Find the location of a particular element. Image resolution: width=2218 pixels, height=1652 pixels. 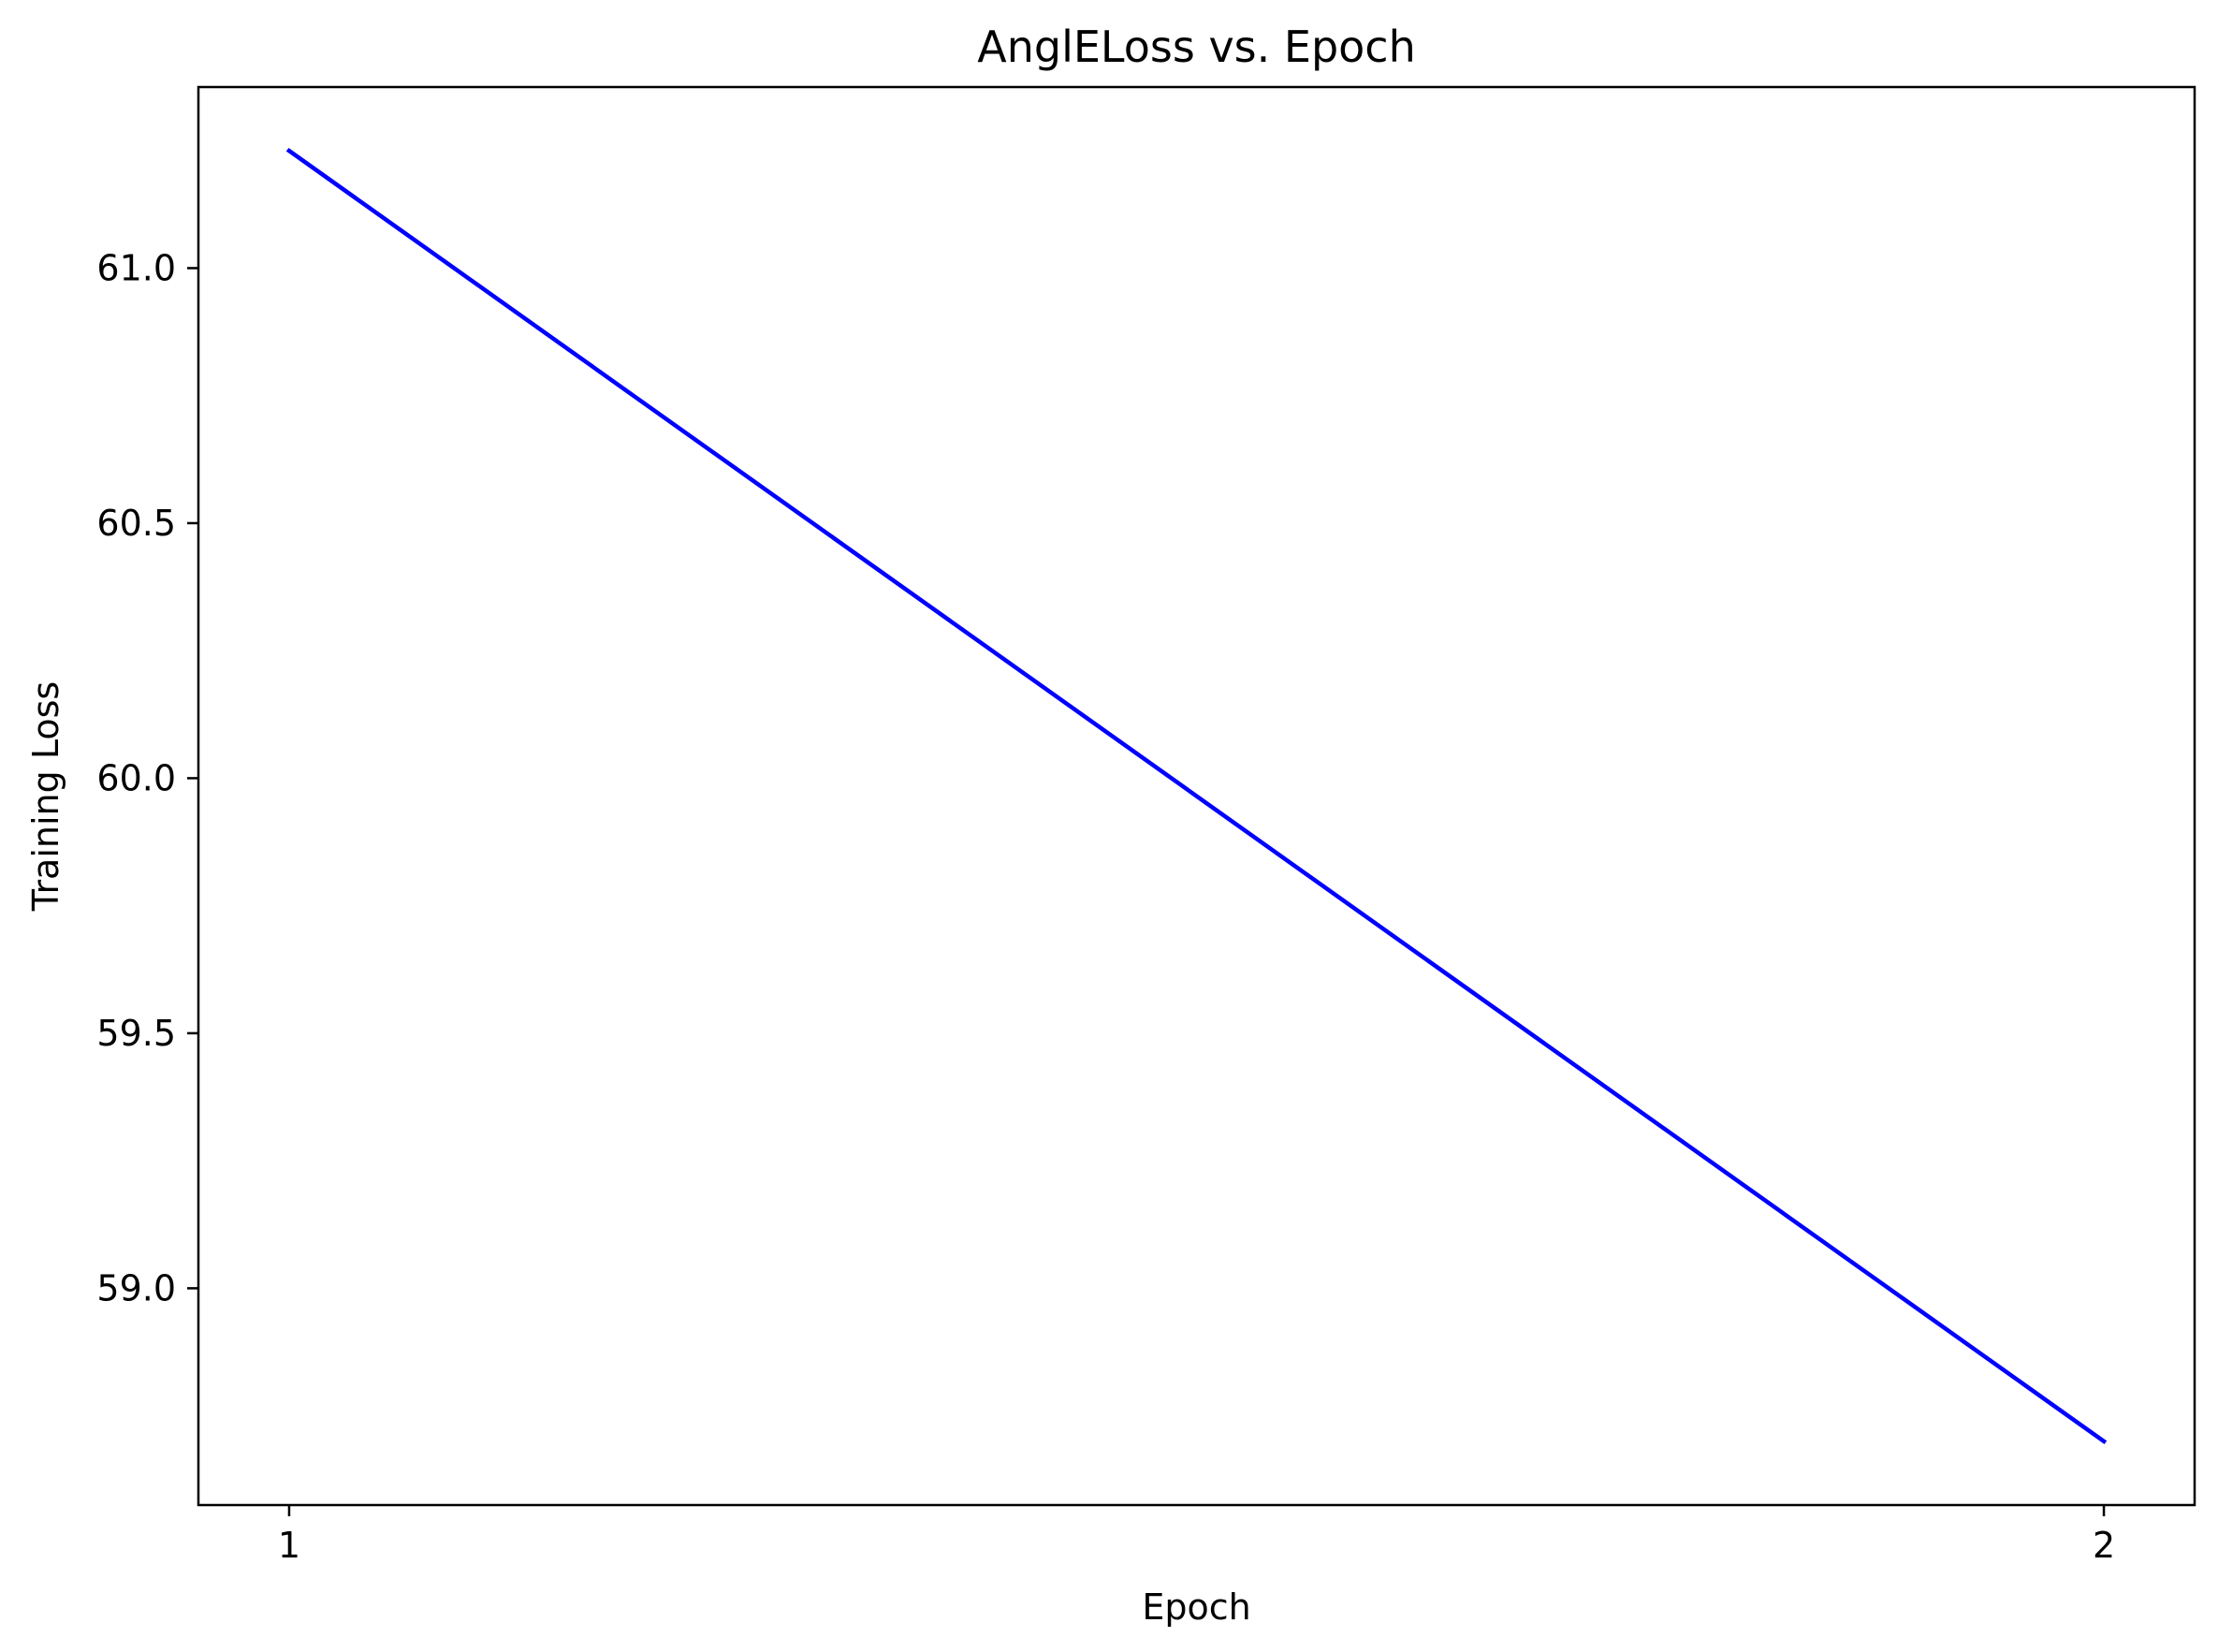

y-tick-label: 60.0 is located at coordinates (136, 778).